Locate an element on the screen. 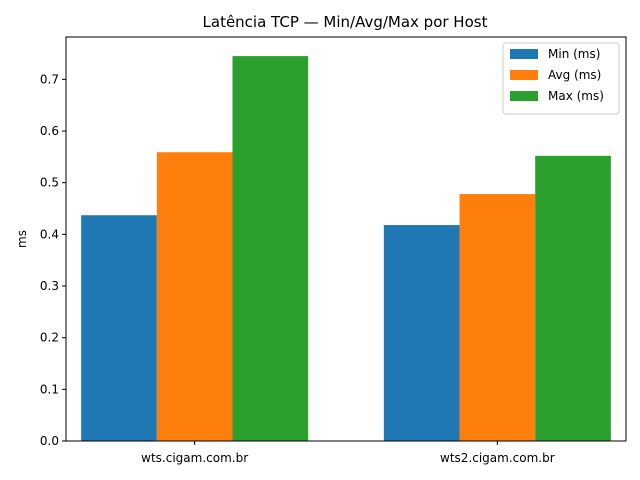 Image resolution: width=640 pixels, height=480 pixels. legend-label: Min (ms) is located at coordinates (574, 54).